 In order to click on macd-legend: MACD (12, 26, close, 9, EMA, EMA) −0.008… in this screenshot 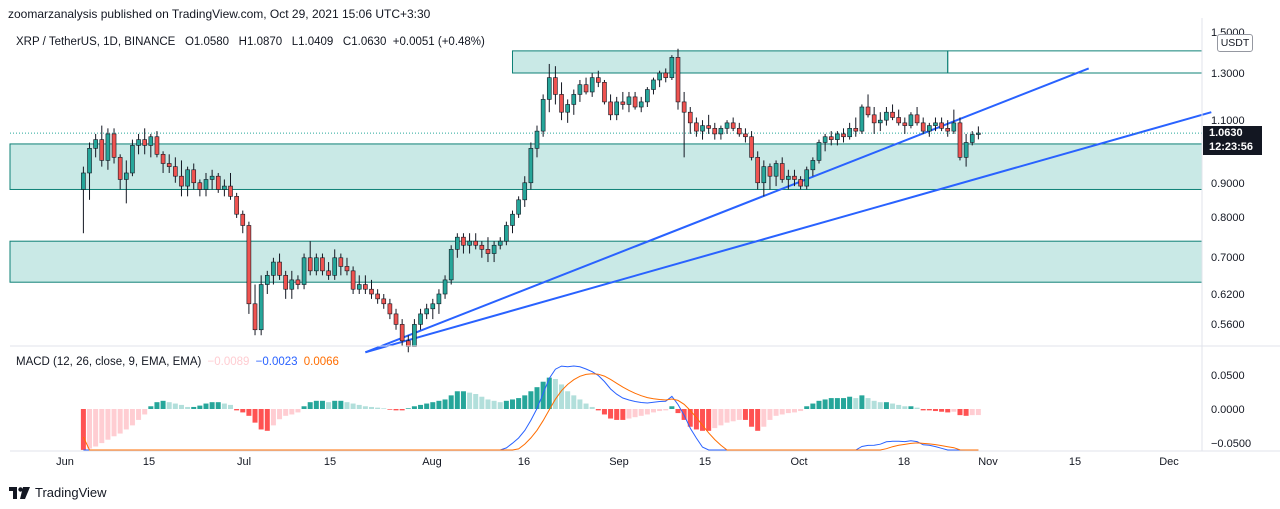, I will do `click(179, 362)`.